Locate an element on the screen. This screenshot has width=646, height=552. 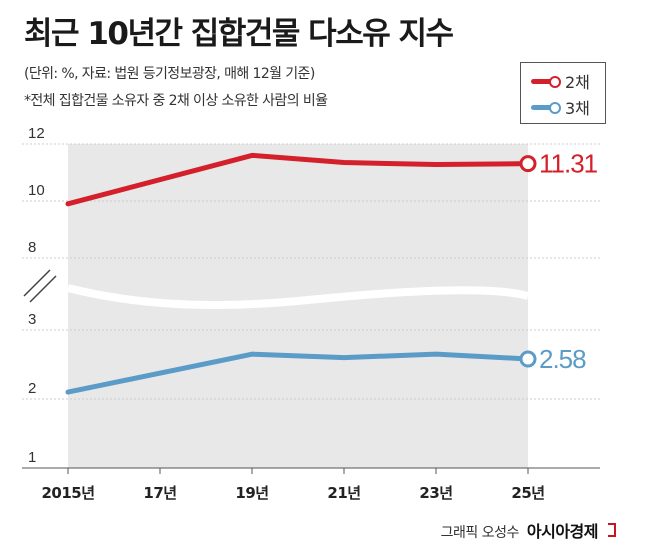
legend-label-3: 3채 is located at coordinates (577, 108).